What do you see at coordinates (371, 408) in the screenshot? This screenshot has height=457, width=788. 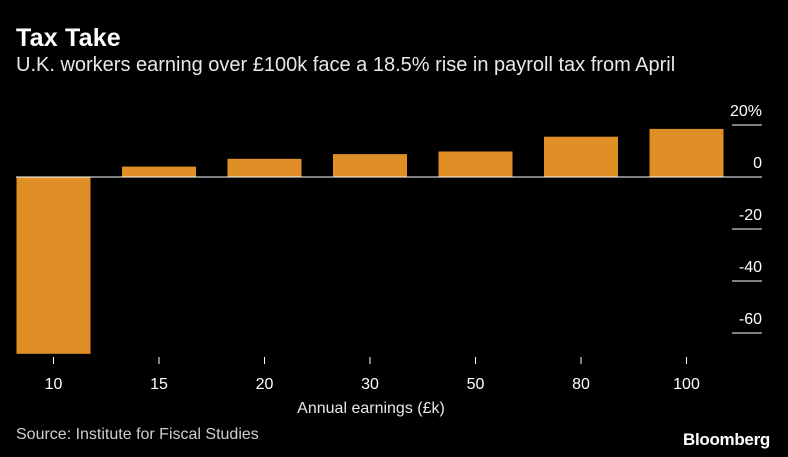 I see `x-axis-title: Annual earnings (£k)` at bounding box center [371, 408].